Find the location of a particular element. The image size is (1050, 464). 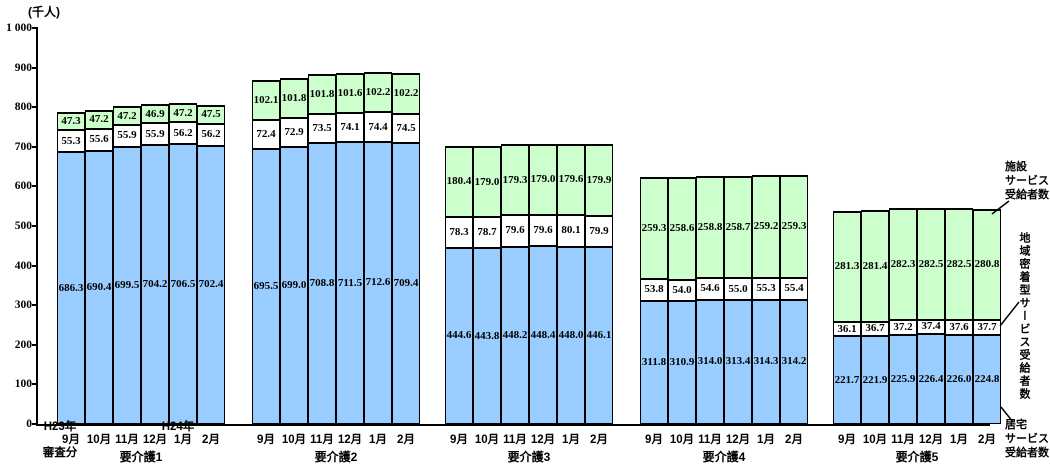

legend-facility: 施設 サービス 受給者数 is located at coordinates (1027, 181).